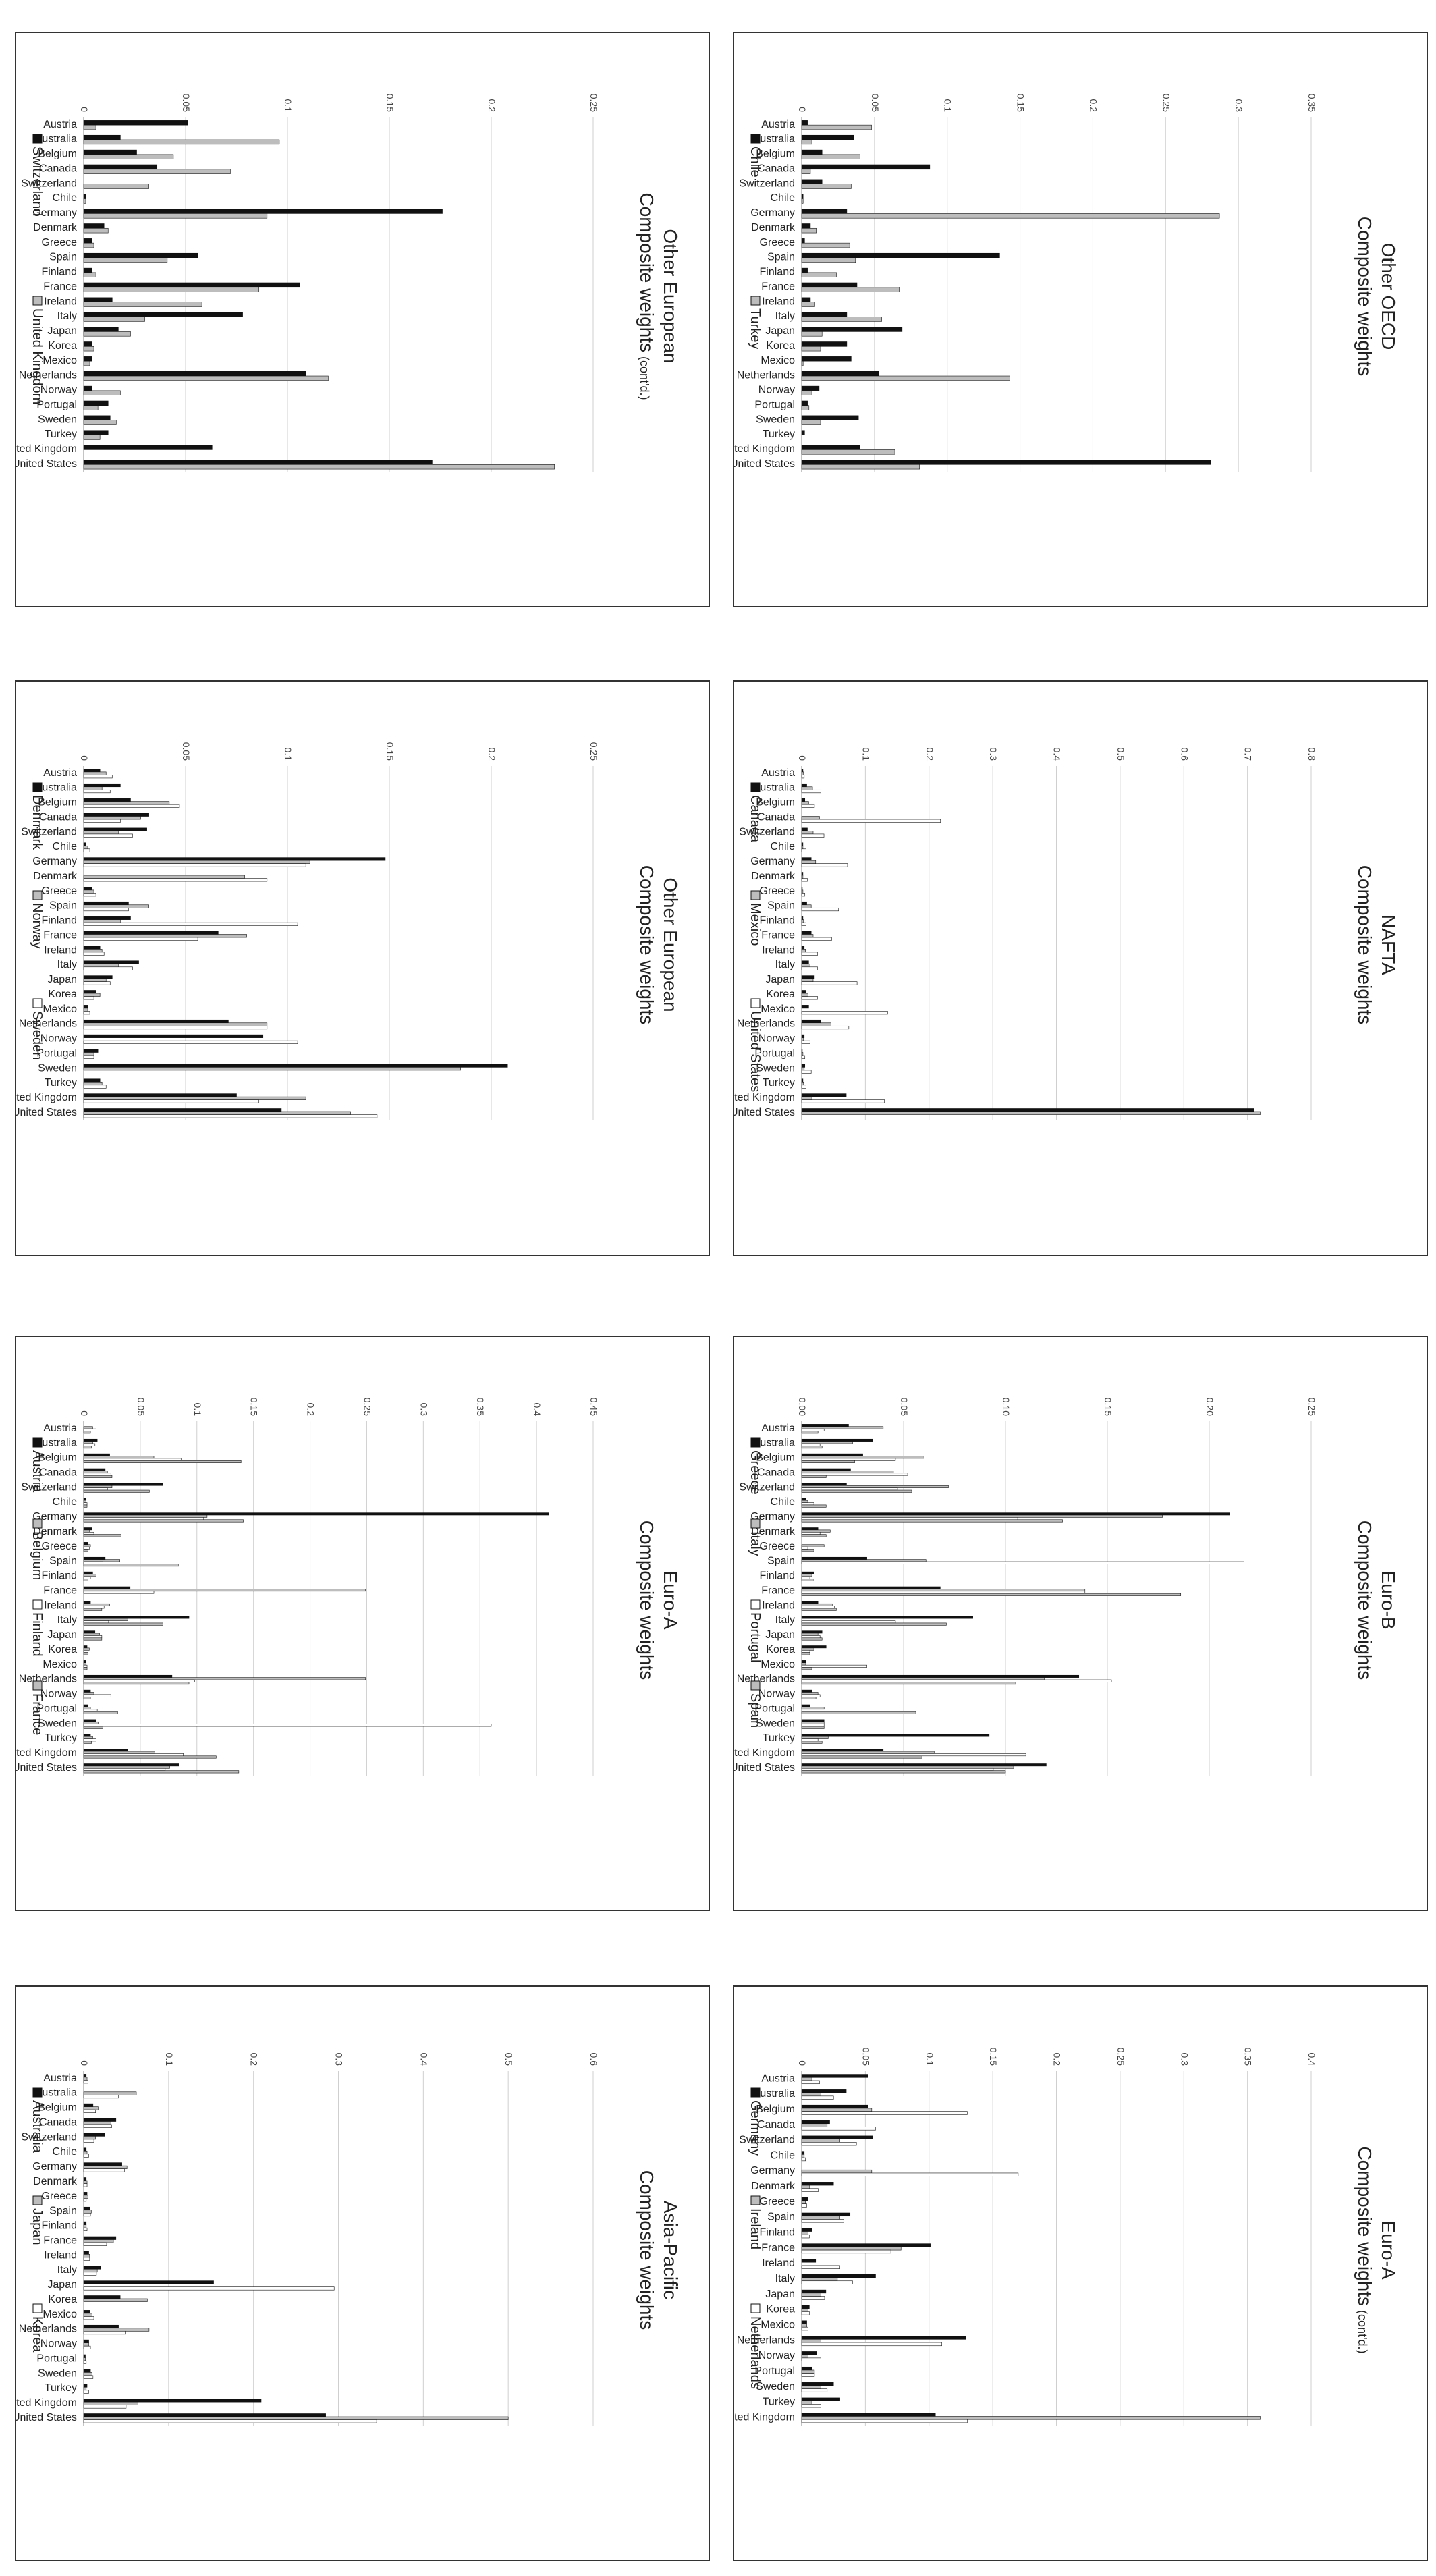 This screenshot has height=2576, width=1436. What do you see at coordinates (116, 2300) in the screenshot?
I see `bar-japan-korea` at bounding box center [116, 2300].